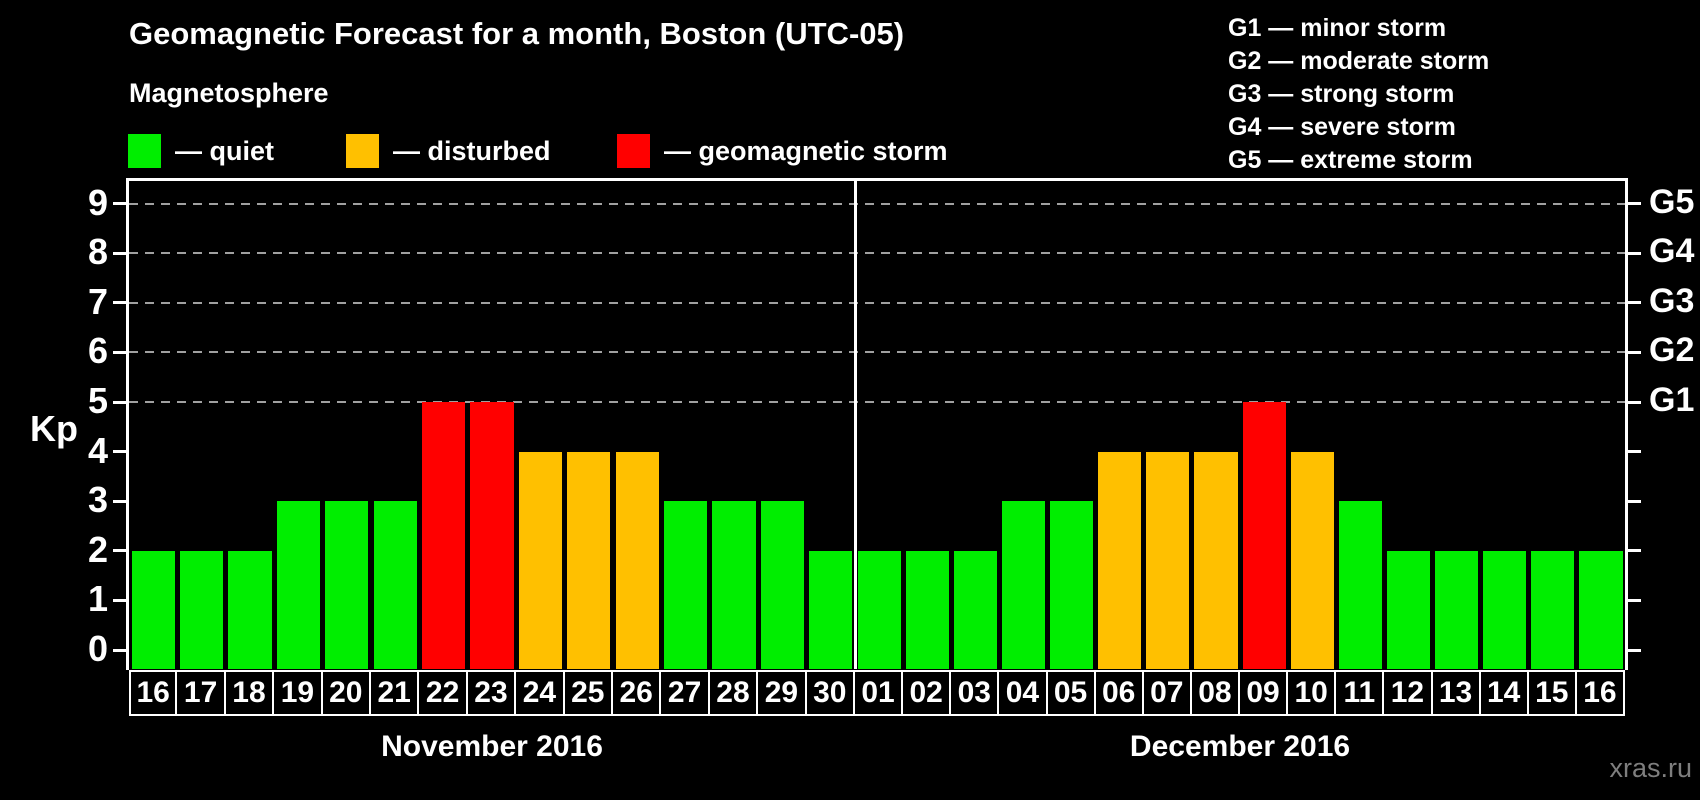 Image resolution: width=1700 pixels, height=800 pixels. I want to click on g-scale-line-g2: G2 — moderate storm, so click(1359, 61).